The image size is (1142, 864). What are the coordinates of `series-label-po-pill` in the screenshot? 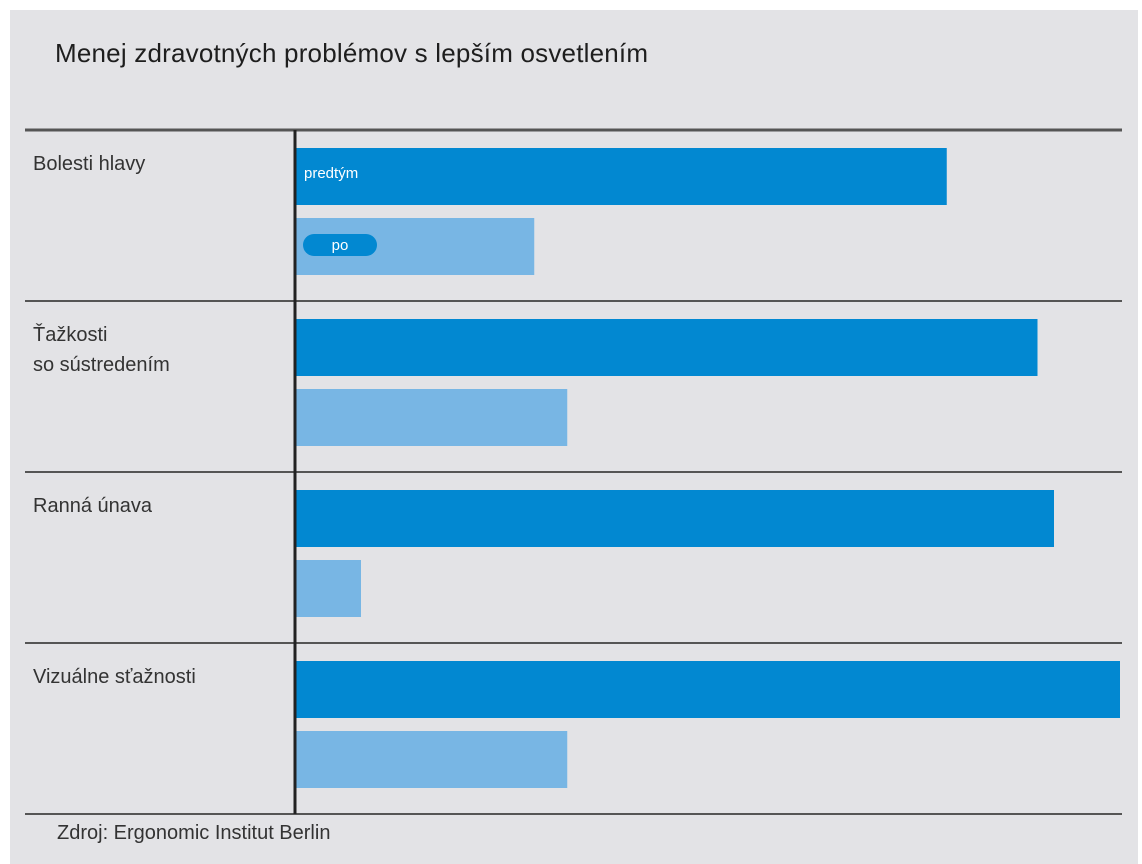 It's located at (340, 245).